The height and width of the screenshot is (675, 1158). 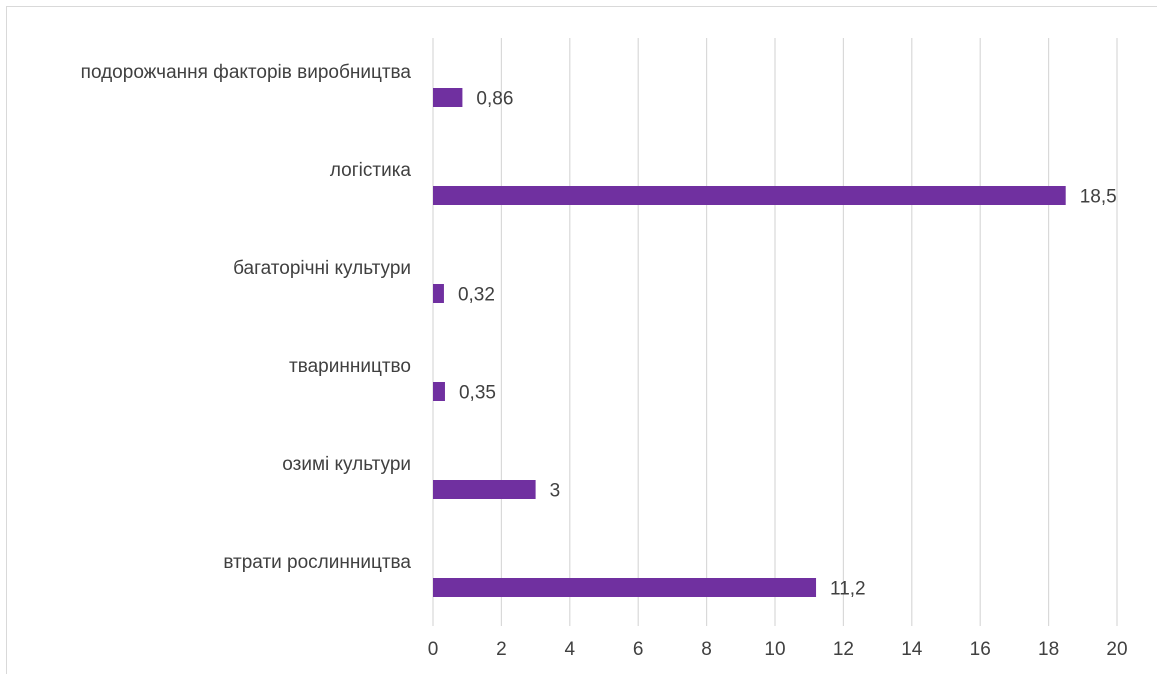 What do you see at coordinates (570, 649) in the screenshot?
I see `x-tick-label: 4` at bounding box center [570, 649].